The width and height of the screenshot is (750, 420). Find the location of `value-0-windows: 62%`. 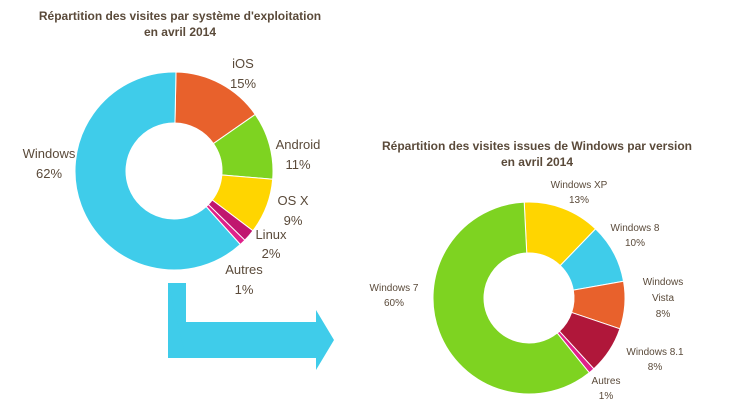

value-0-windows: 62% is located at coordinates (49, 173).